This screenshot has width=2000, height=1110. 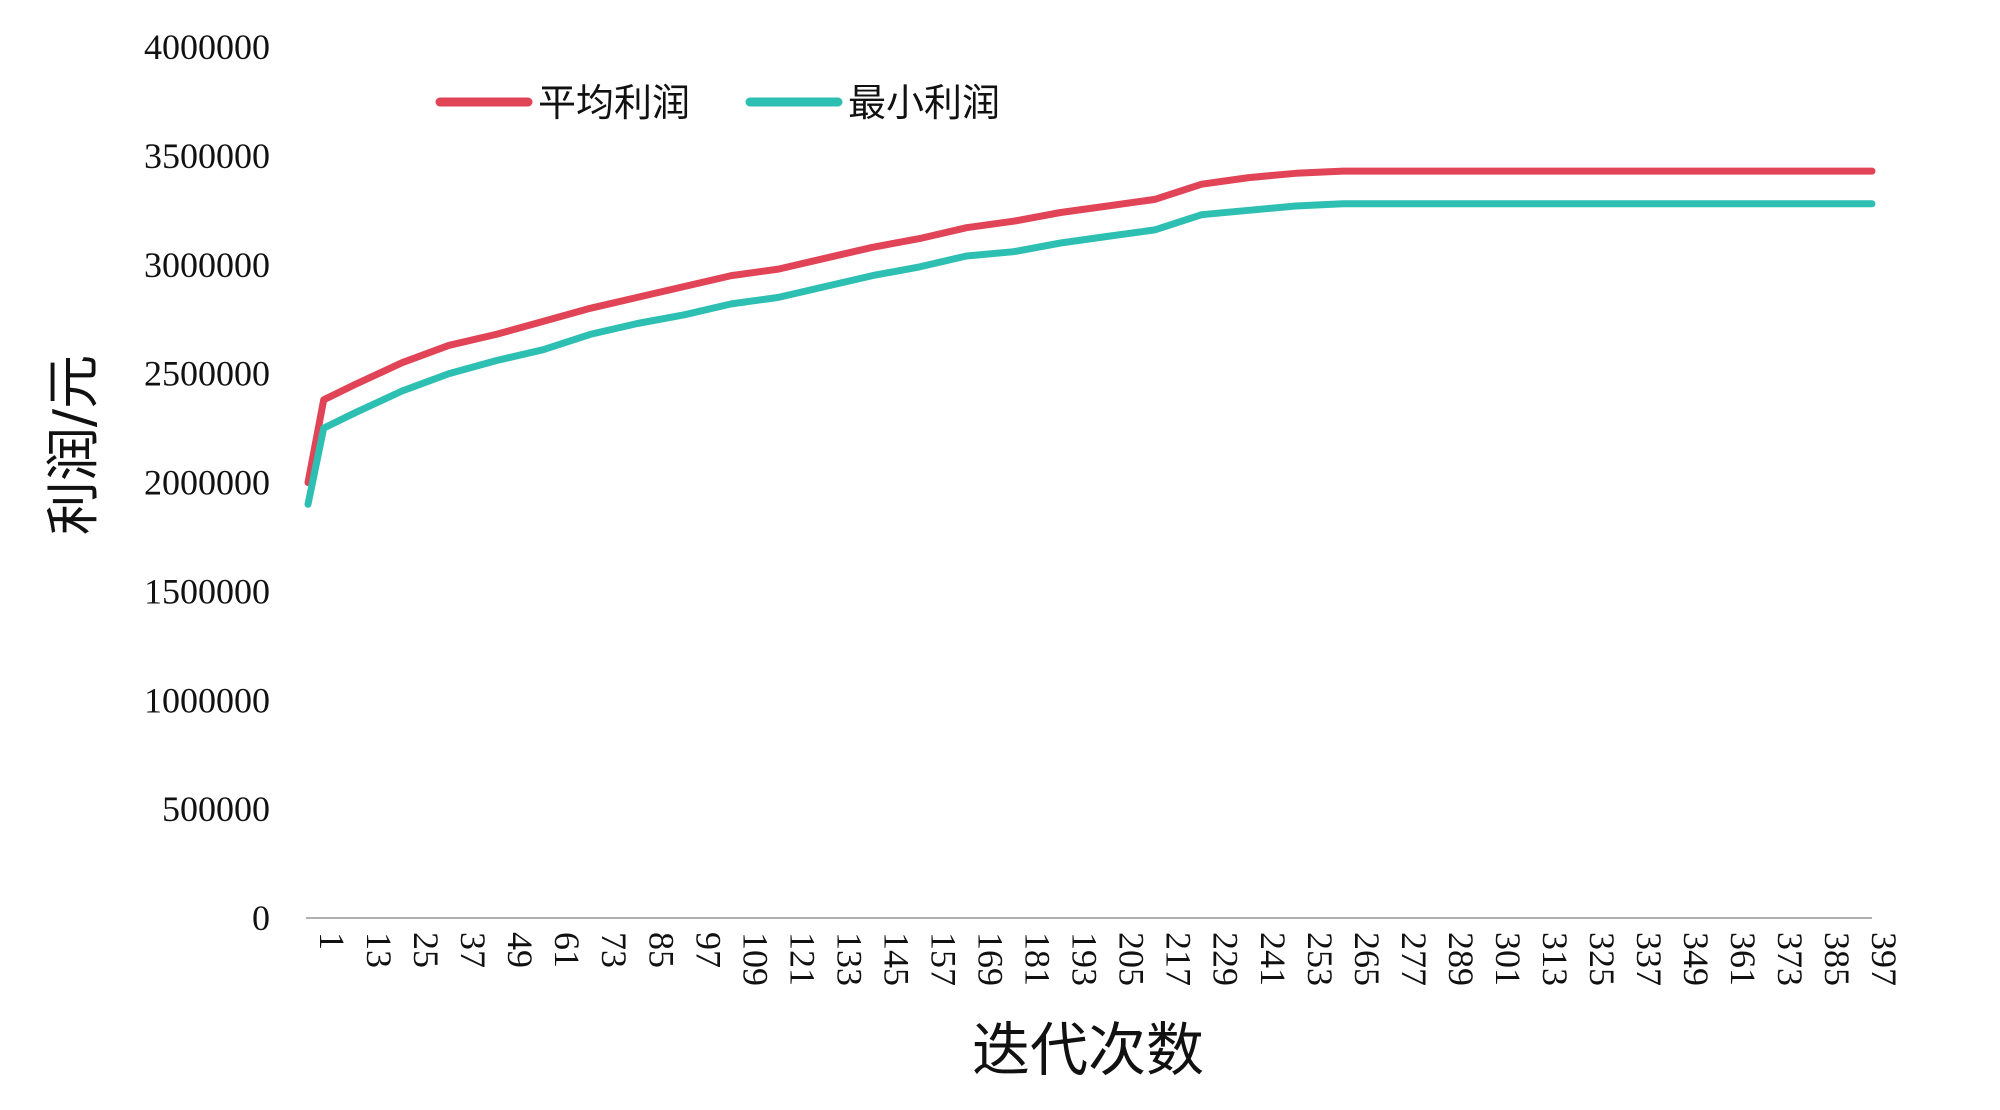 I want to click on x-tick-label: 205, so click(x=1132, y=959).